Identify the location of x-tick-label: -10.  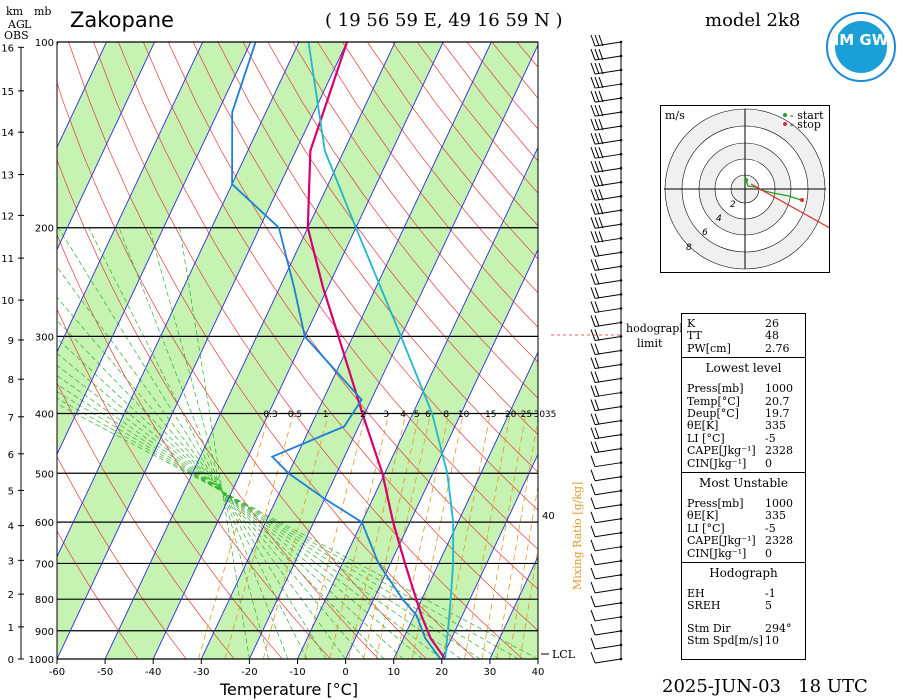
(297, 672).